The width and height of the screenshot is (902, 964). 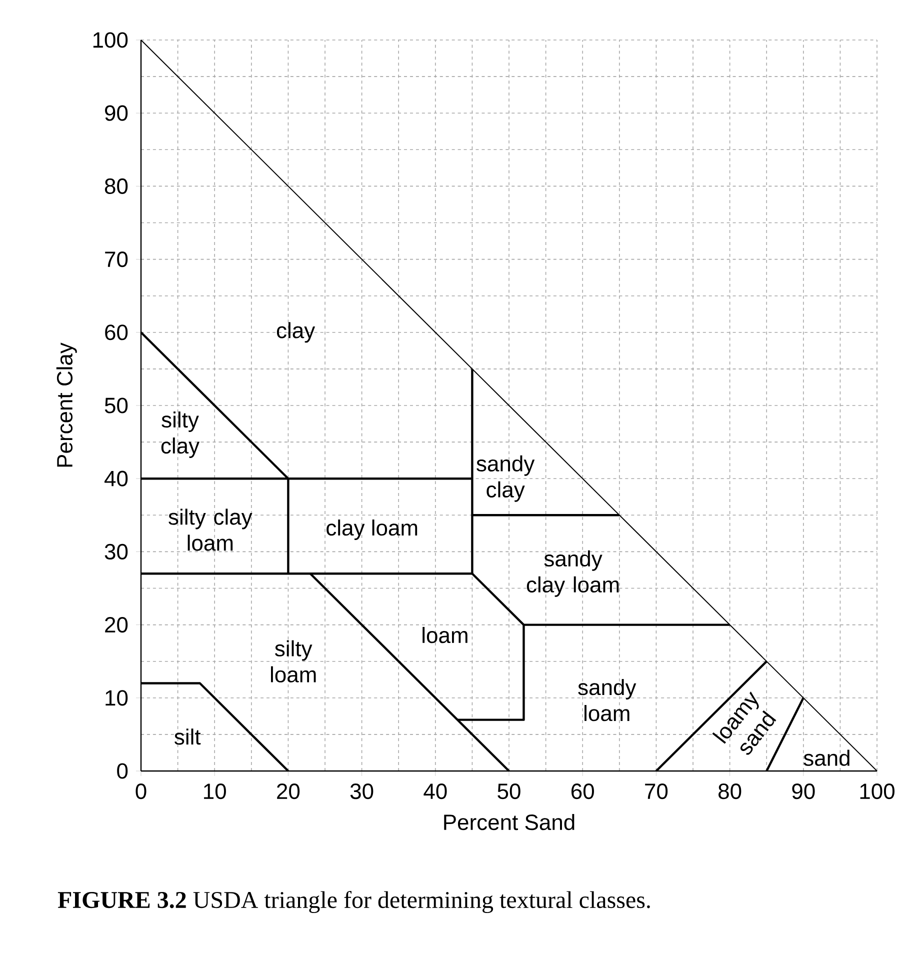 I want to click on annotation: sandy clay, so click(x=505, y=478).